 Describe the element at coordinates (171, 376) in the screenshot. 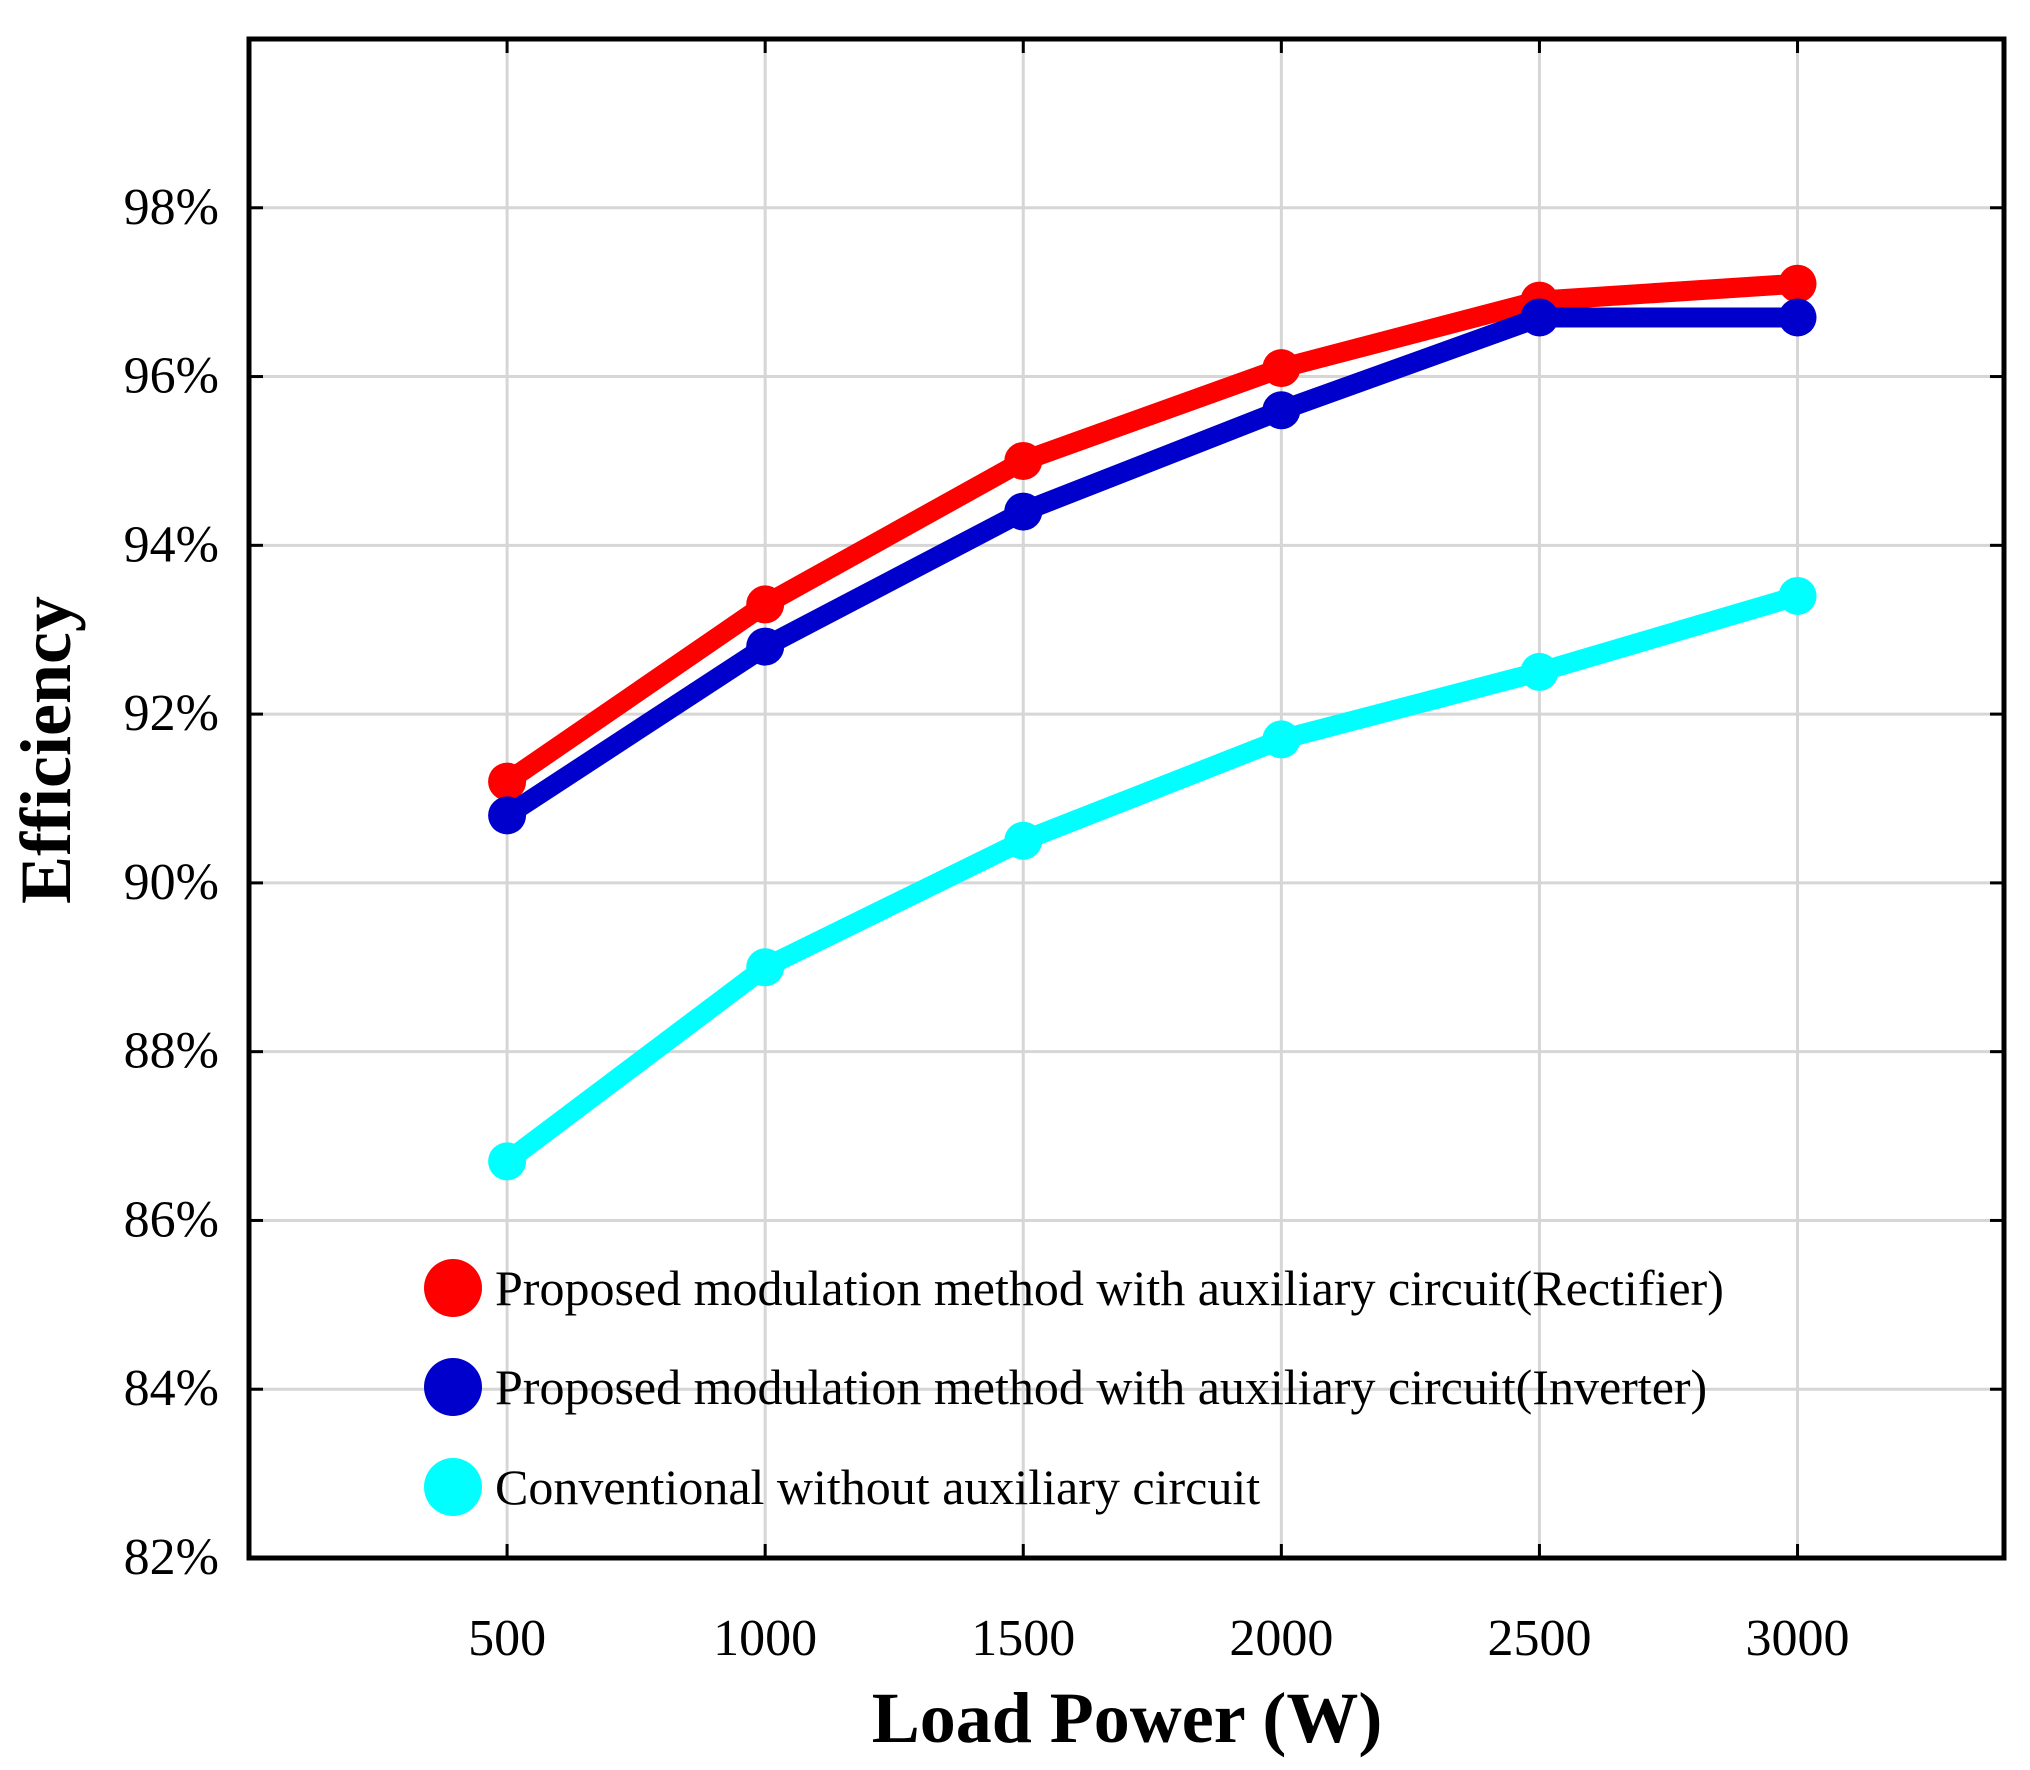

I see `y-tick-label: 96%` at that location.